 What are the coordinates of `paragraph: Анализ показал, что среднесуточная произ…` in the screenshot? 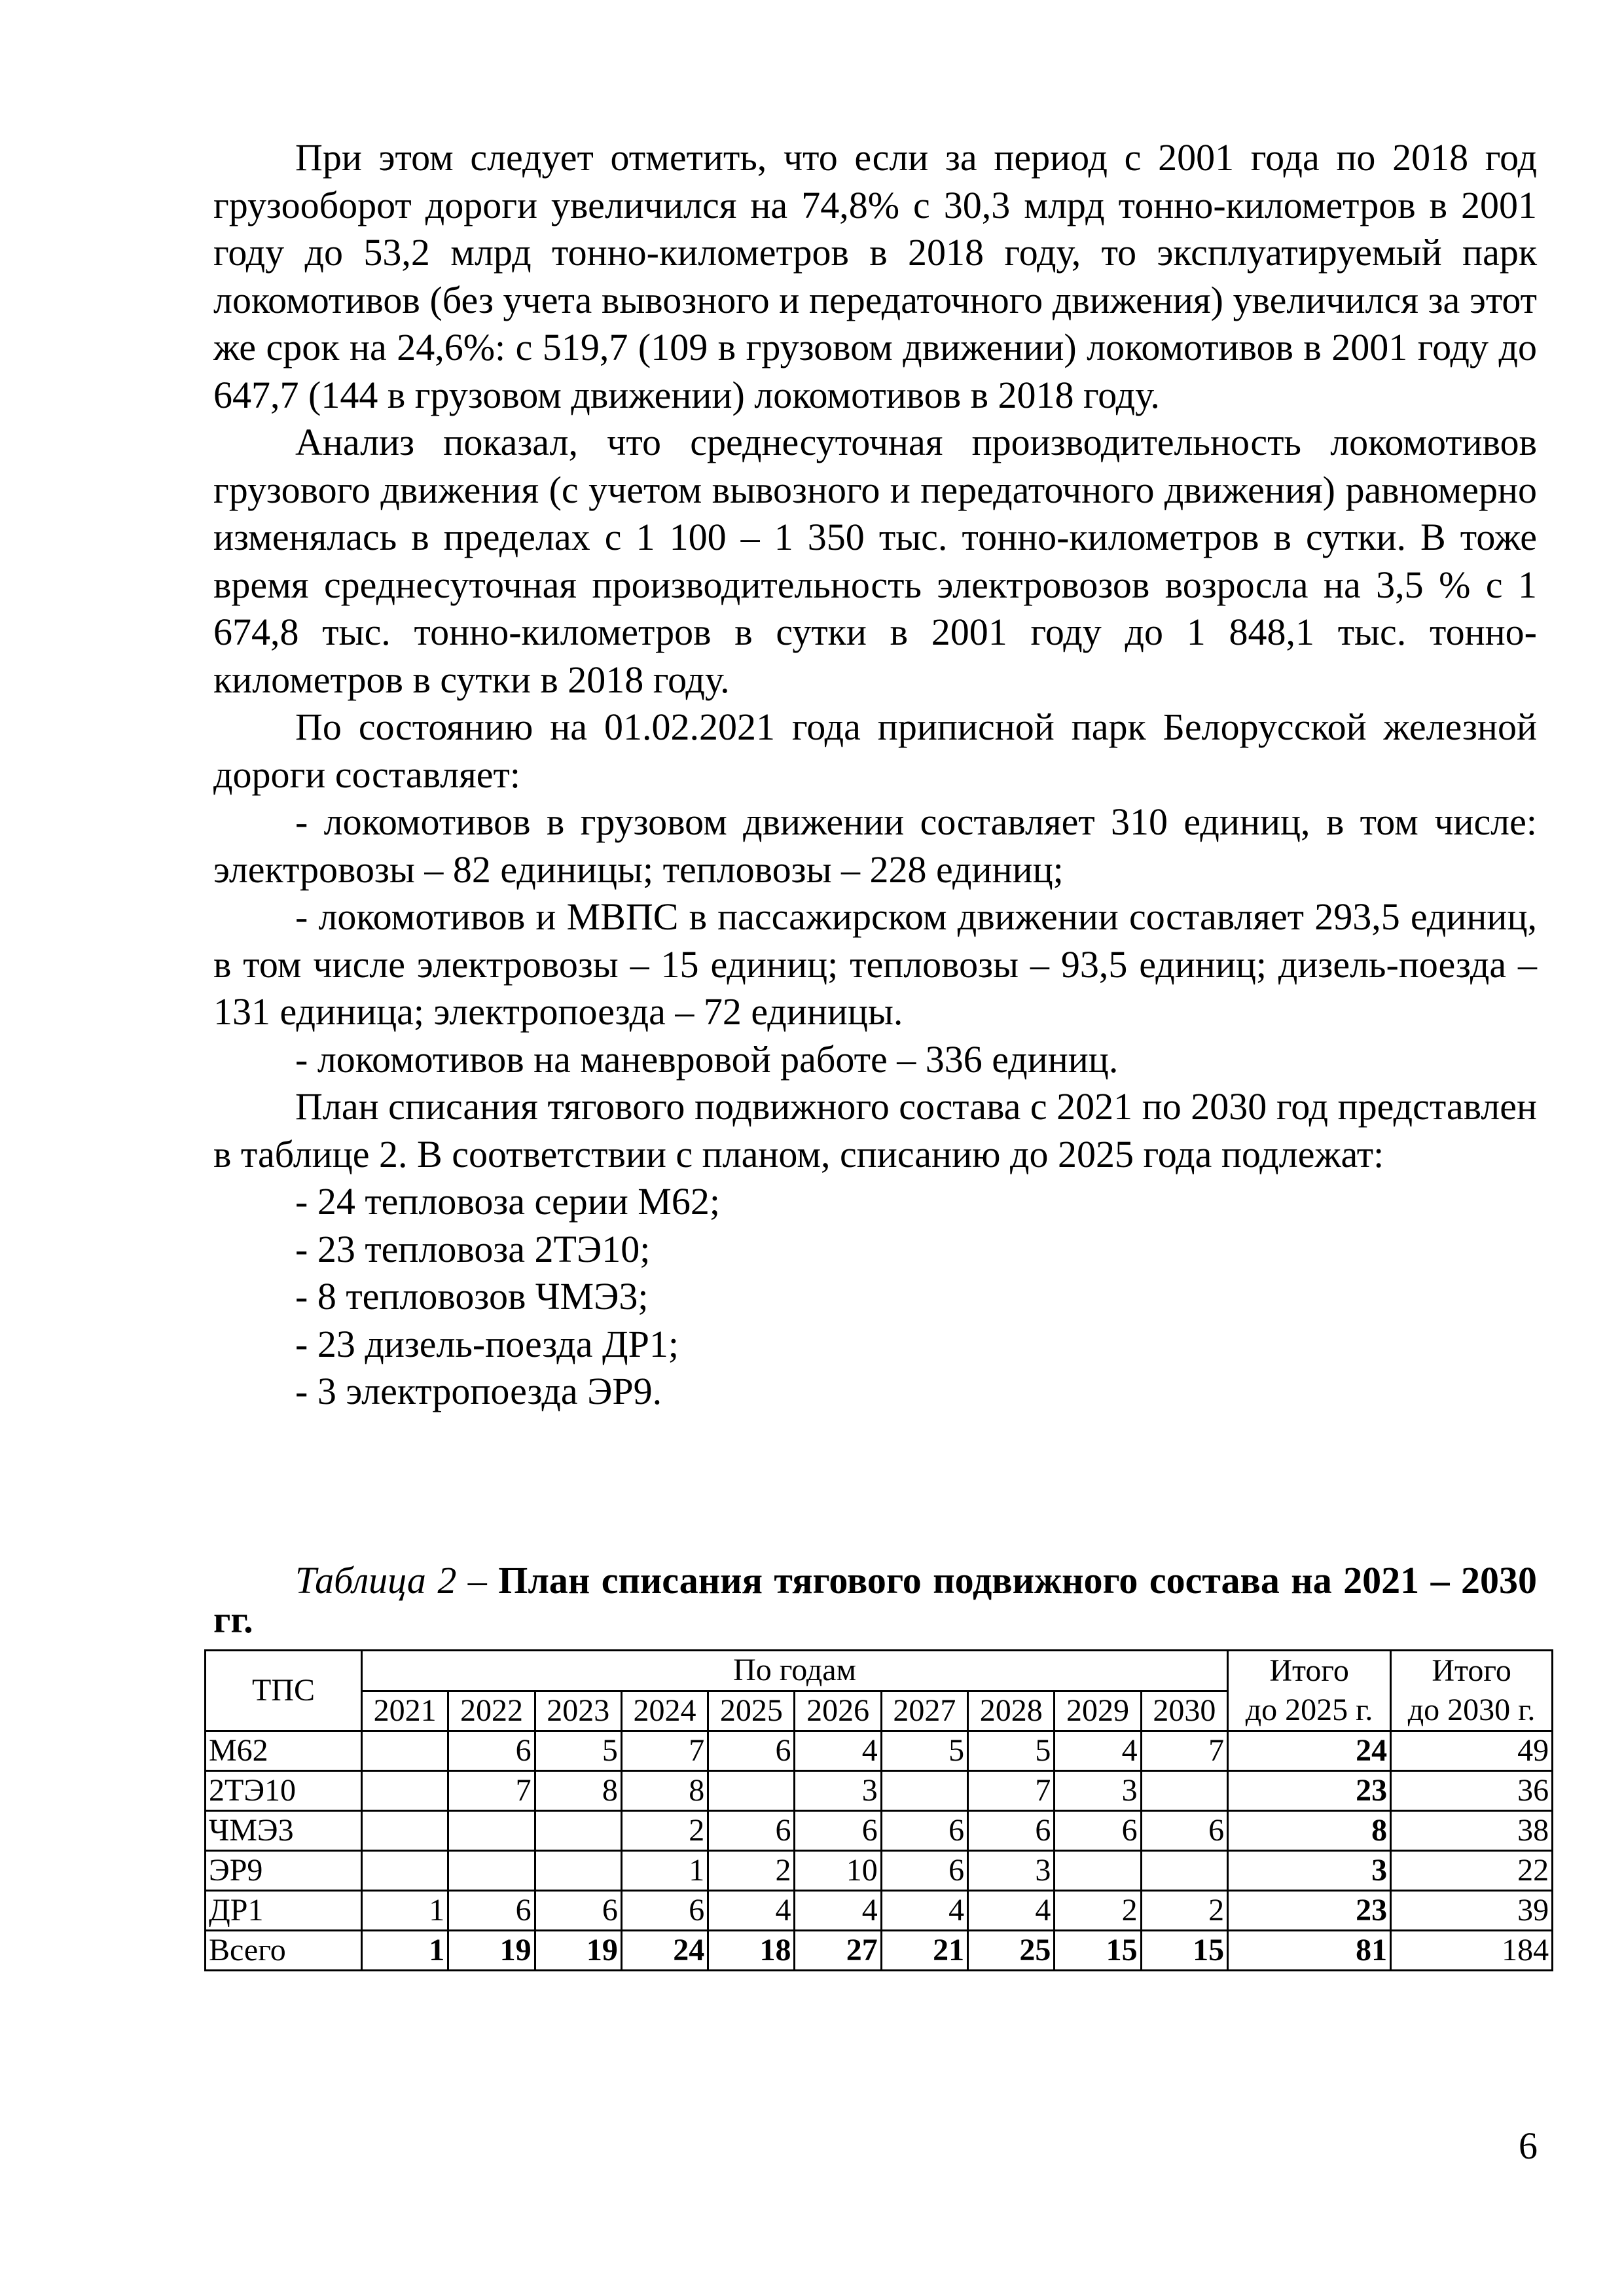 It's located at (875, 561).